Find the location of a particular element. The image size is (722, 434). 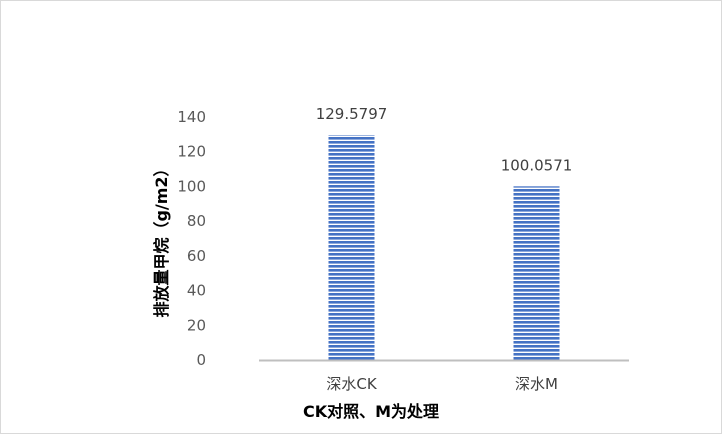

y-tick-label: 40 is located at coordinates (196, 291).